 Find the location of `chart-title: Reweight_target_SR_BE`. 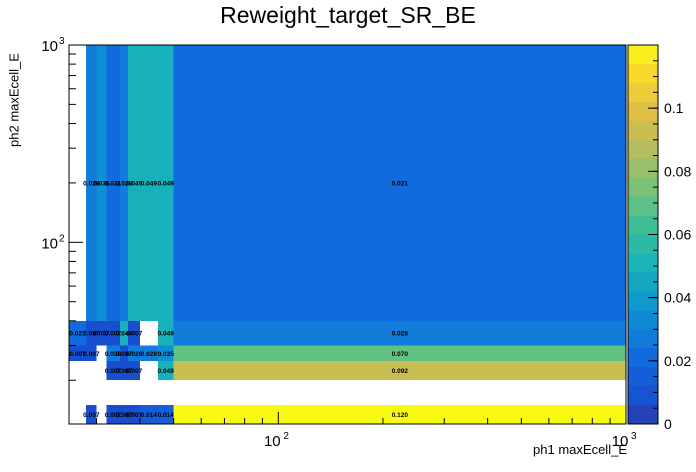

chart-title: Reweight_target_SR_BE is located at coordinates (348, 15).